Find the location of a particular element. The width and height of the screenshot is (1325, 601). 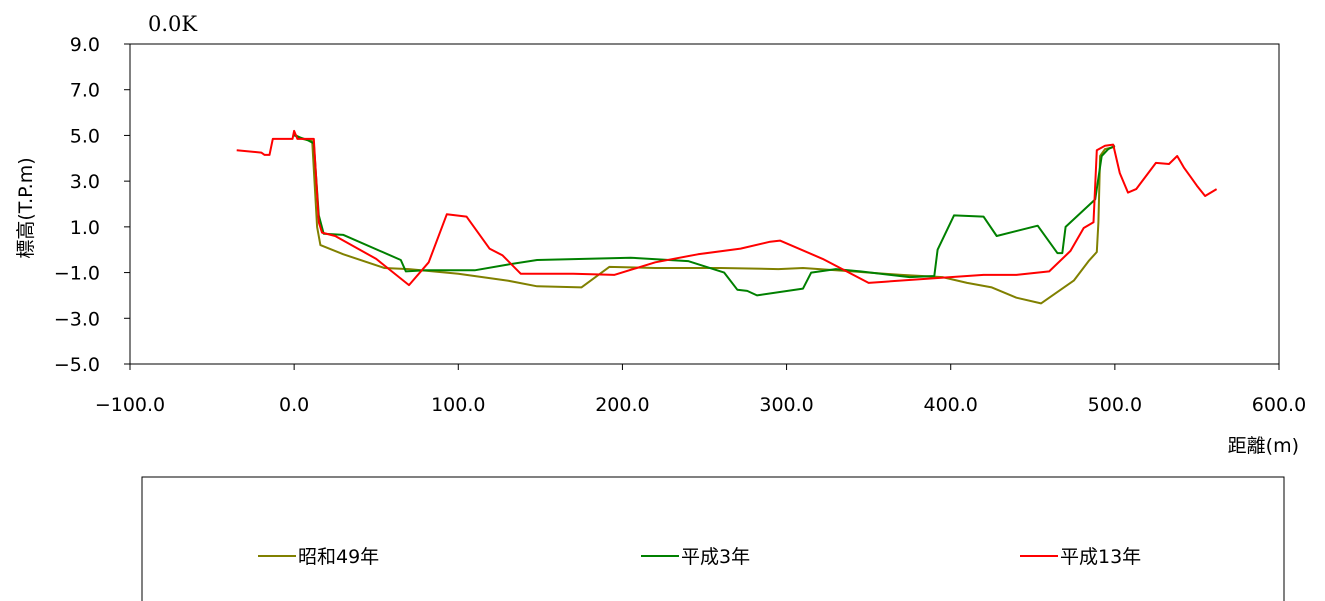

x-tick-label: 100.0 is located at coordinates (458, 405).